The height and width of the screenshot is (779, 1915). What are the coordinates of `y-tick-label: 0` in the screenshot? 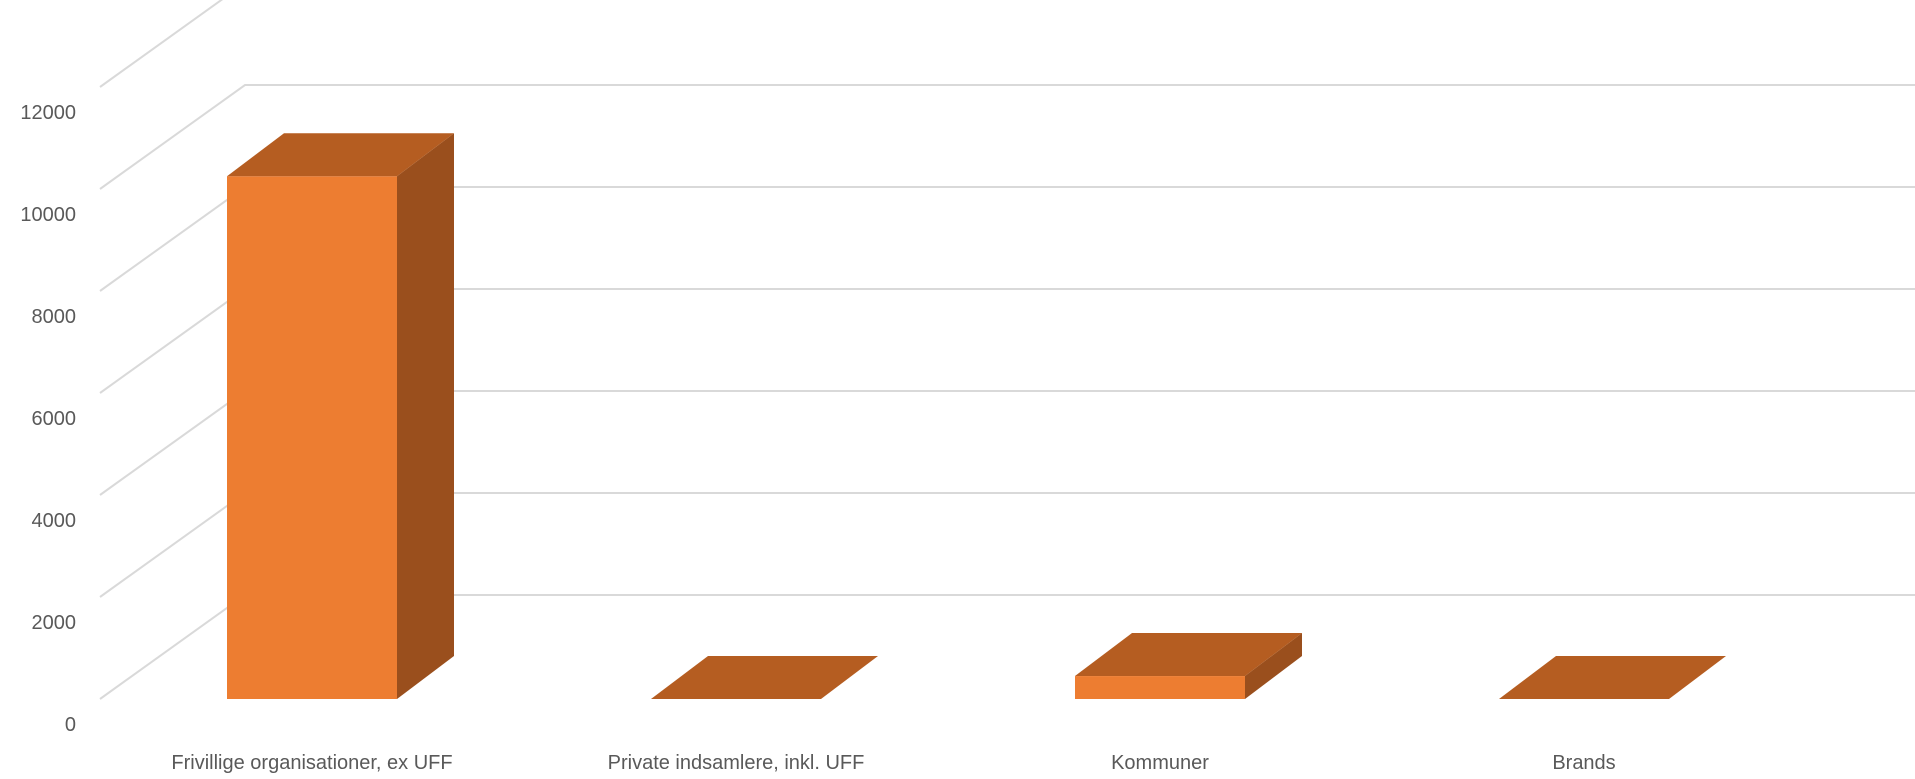 It's located at (70, 725).